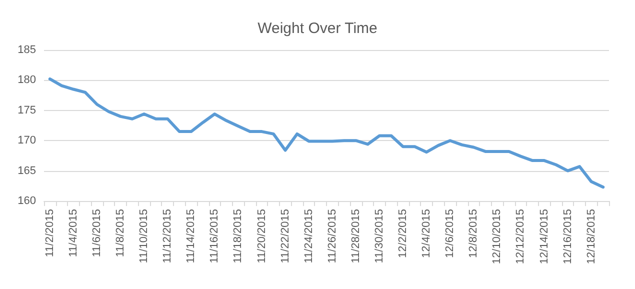 The height and width of the screenshot is (289, 635). Describe the element at coordinates (27, 50) in the screenshot. I see `y-tick-label: 185` at that location.